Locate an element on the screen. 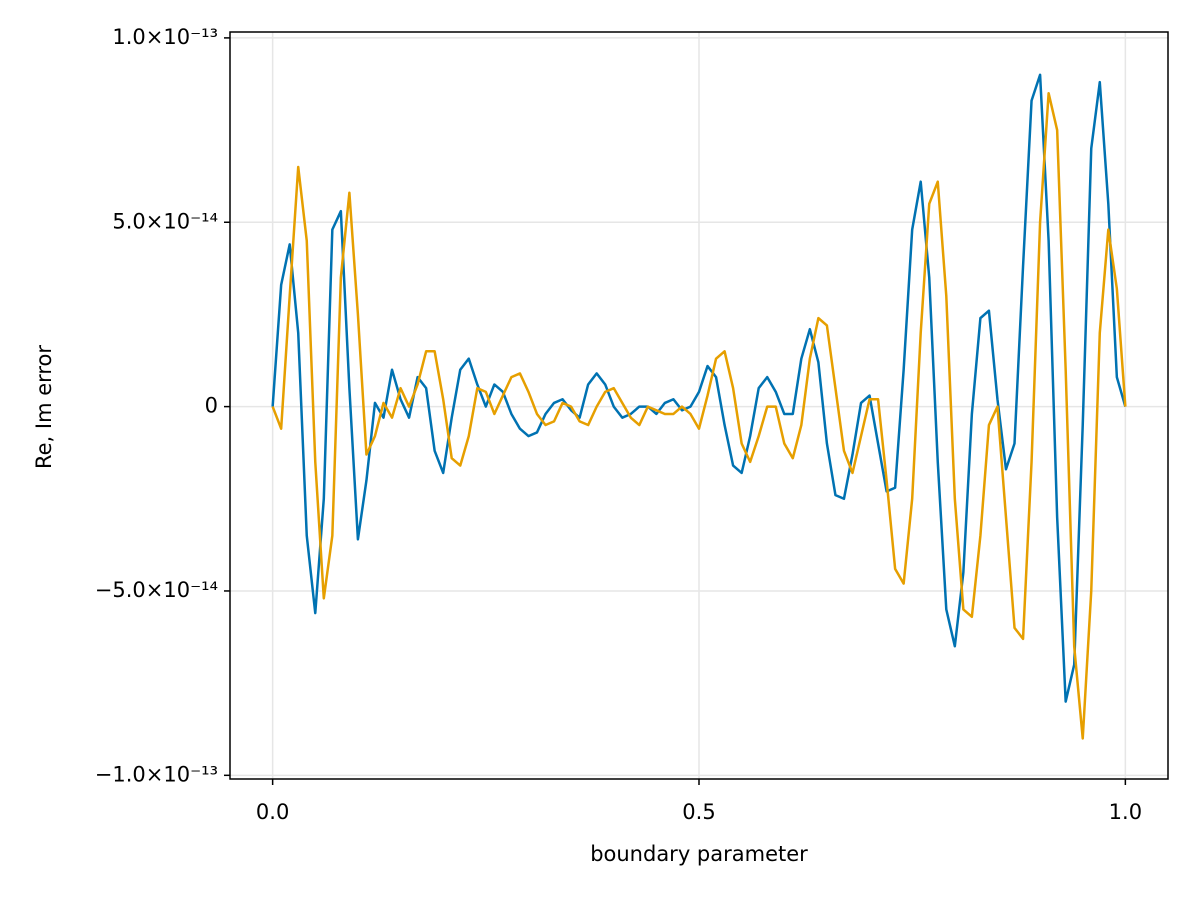 The width and height of the screenshot is (1200, 900). y-axis-label: Re, Im error is located at coordinates (44, 407).